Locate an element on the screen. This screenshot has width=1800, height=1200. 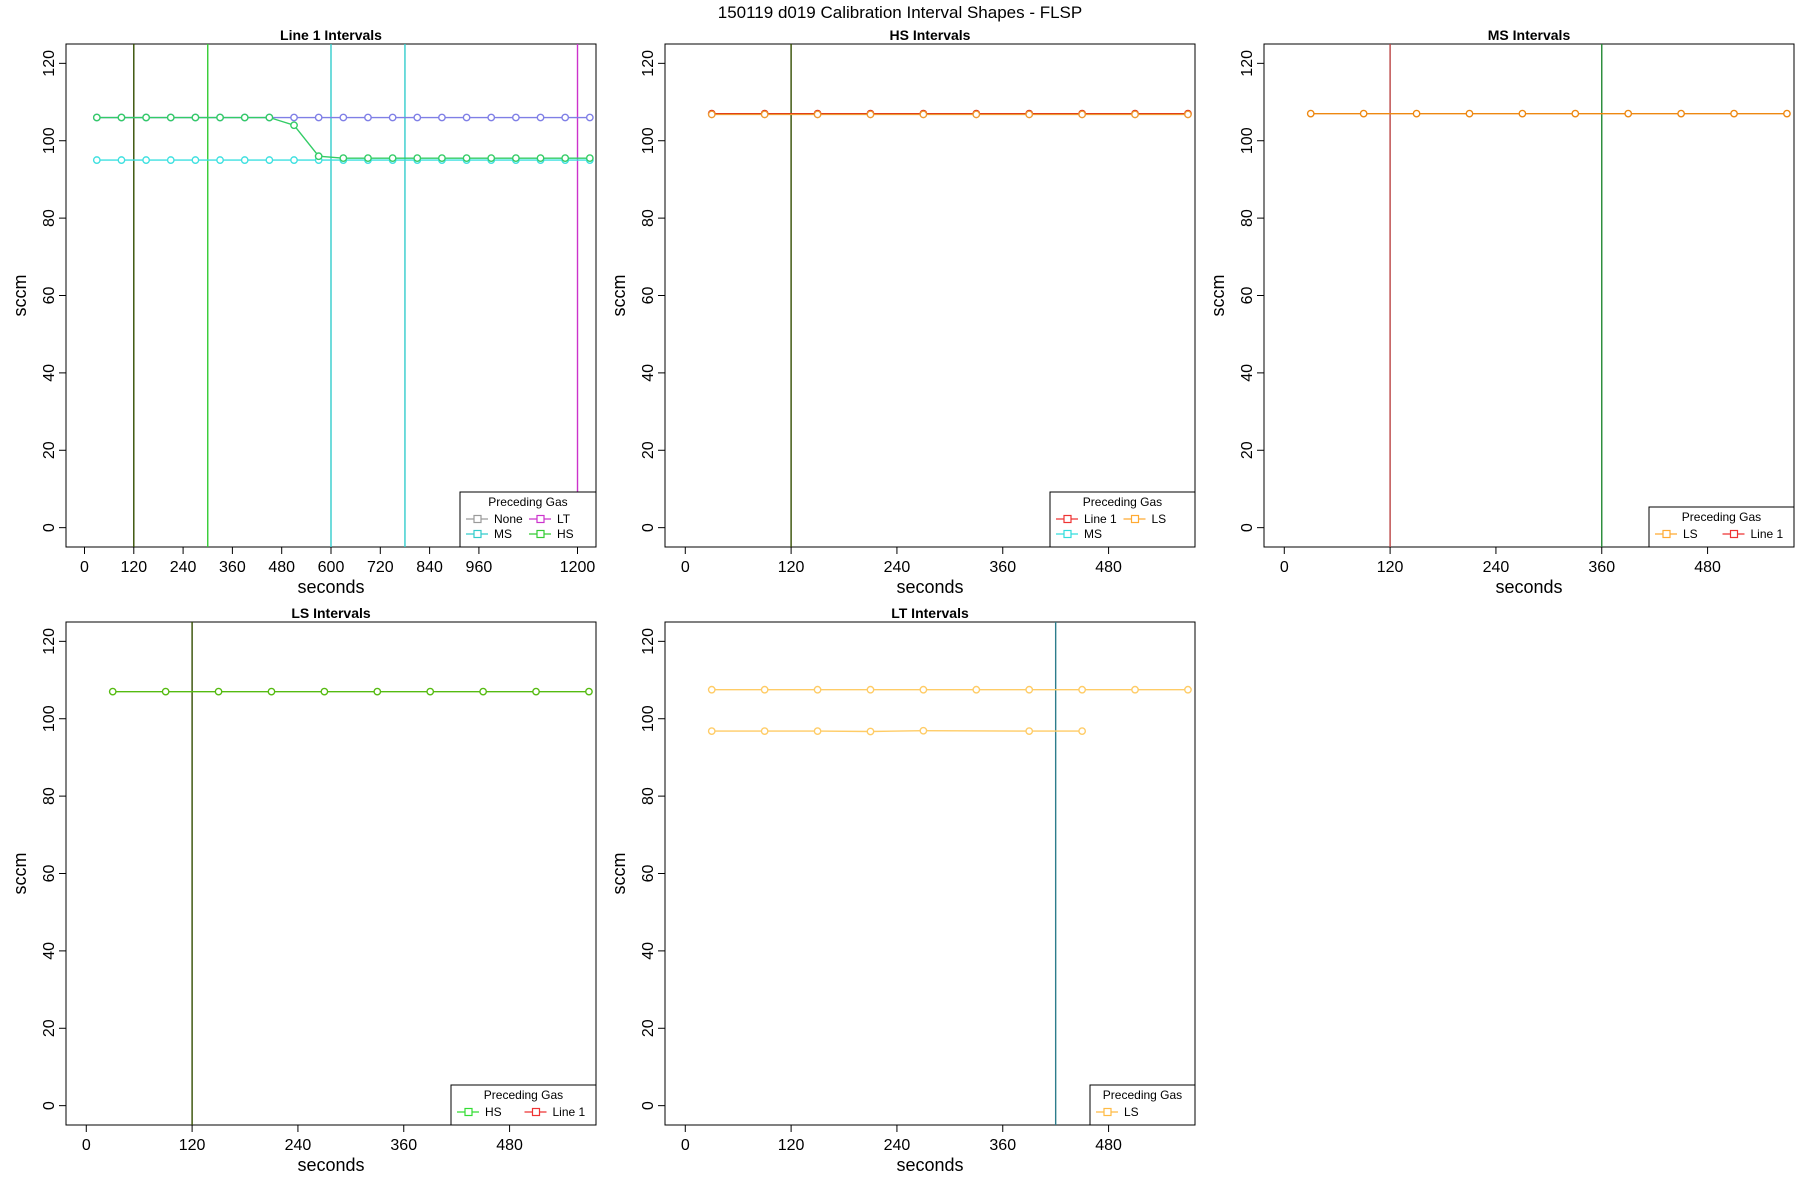
legend-label: LT is located at coordinates (564, 519).